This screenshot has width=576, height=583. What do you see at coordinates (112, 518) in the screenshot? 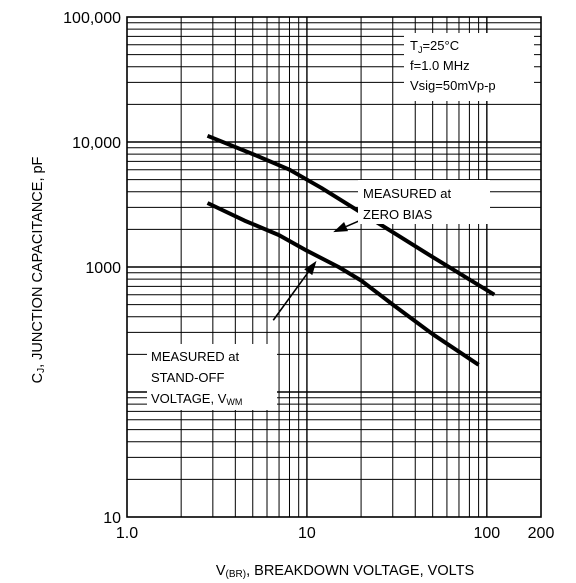
I see `y-tick-label: 10` at bounding box center [112, 518].